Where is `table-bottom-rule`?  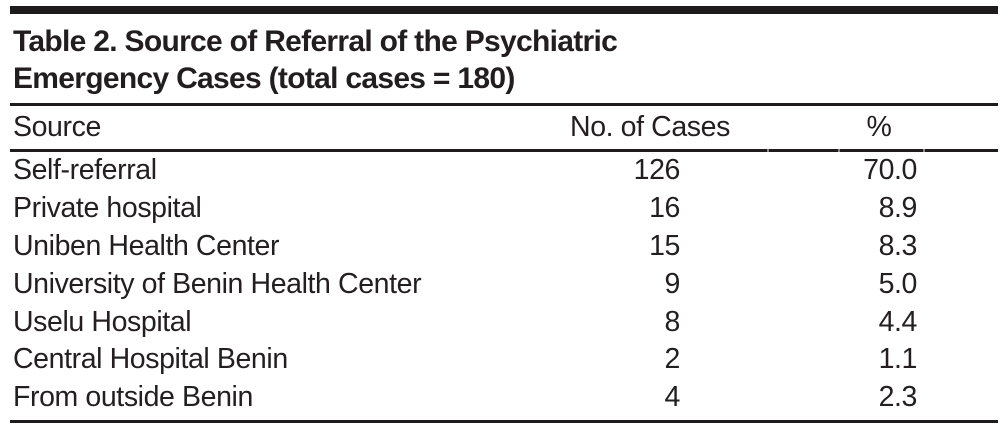
table-bottom-rule is located at coordinates (504, 421).